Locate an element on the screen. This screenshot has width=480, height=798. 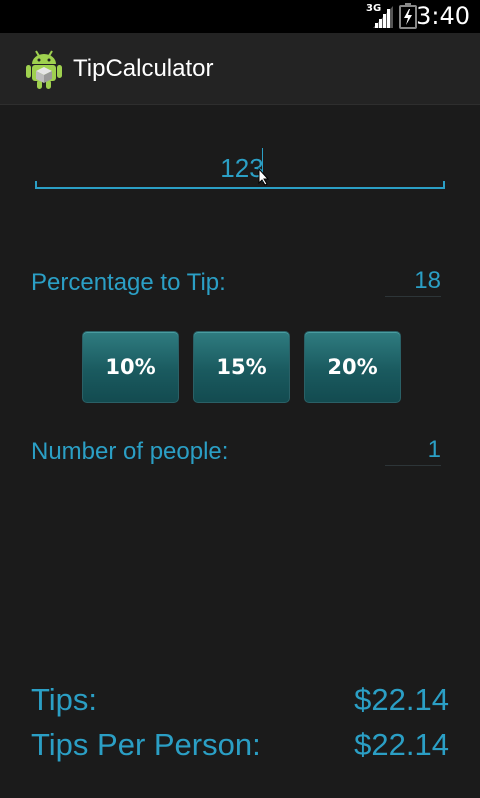
preset-10-button: 10% is located at coordinates (130, 367).